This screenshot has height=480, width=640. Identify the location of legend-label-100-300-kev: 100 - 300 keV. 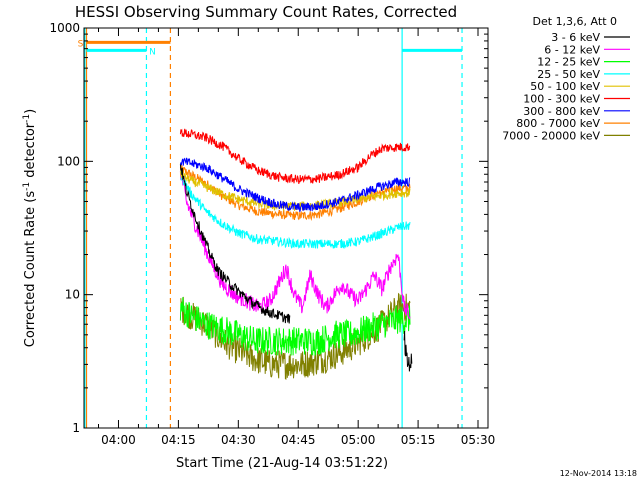
(561, 99).